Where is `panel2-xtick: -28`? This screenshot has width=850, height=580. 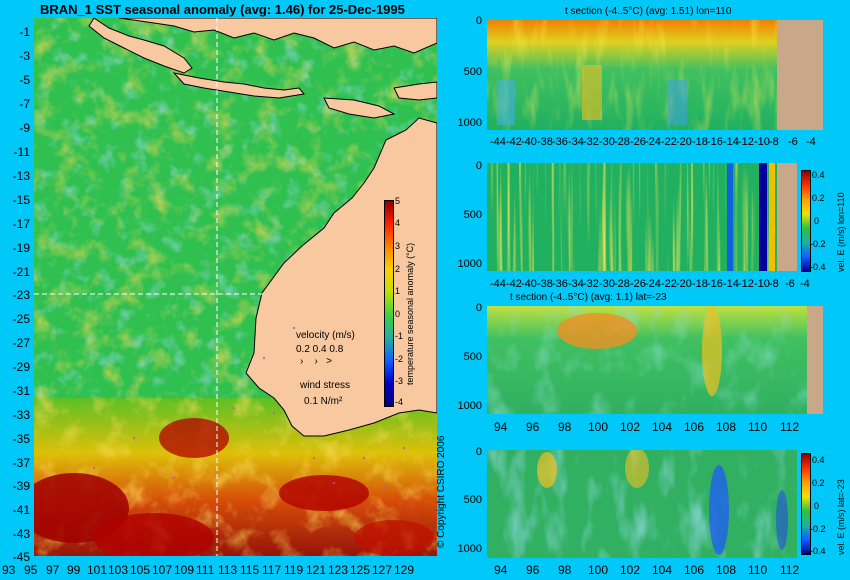 panel2-xtick: -28 is located at coordinates (622, 284).